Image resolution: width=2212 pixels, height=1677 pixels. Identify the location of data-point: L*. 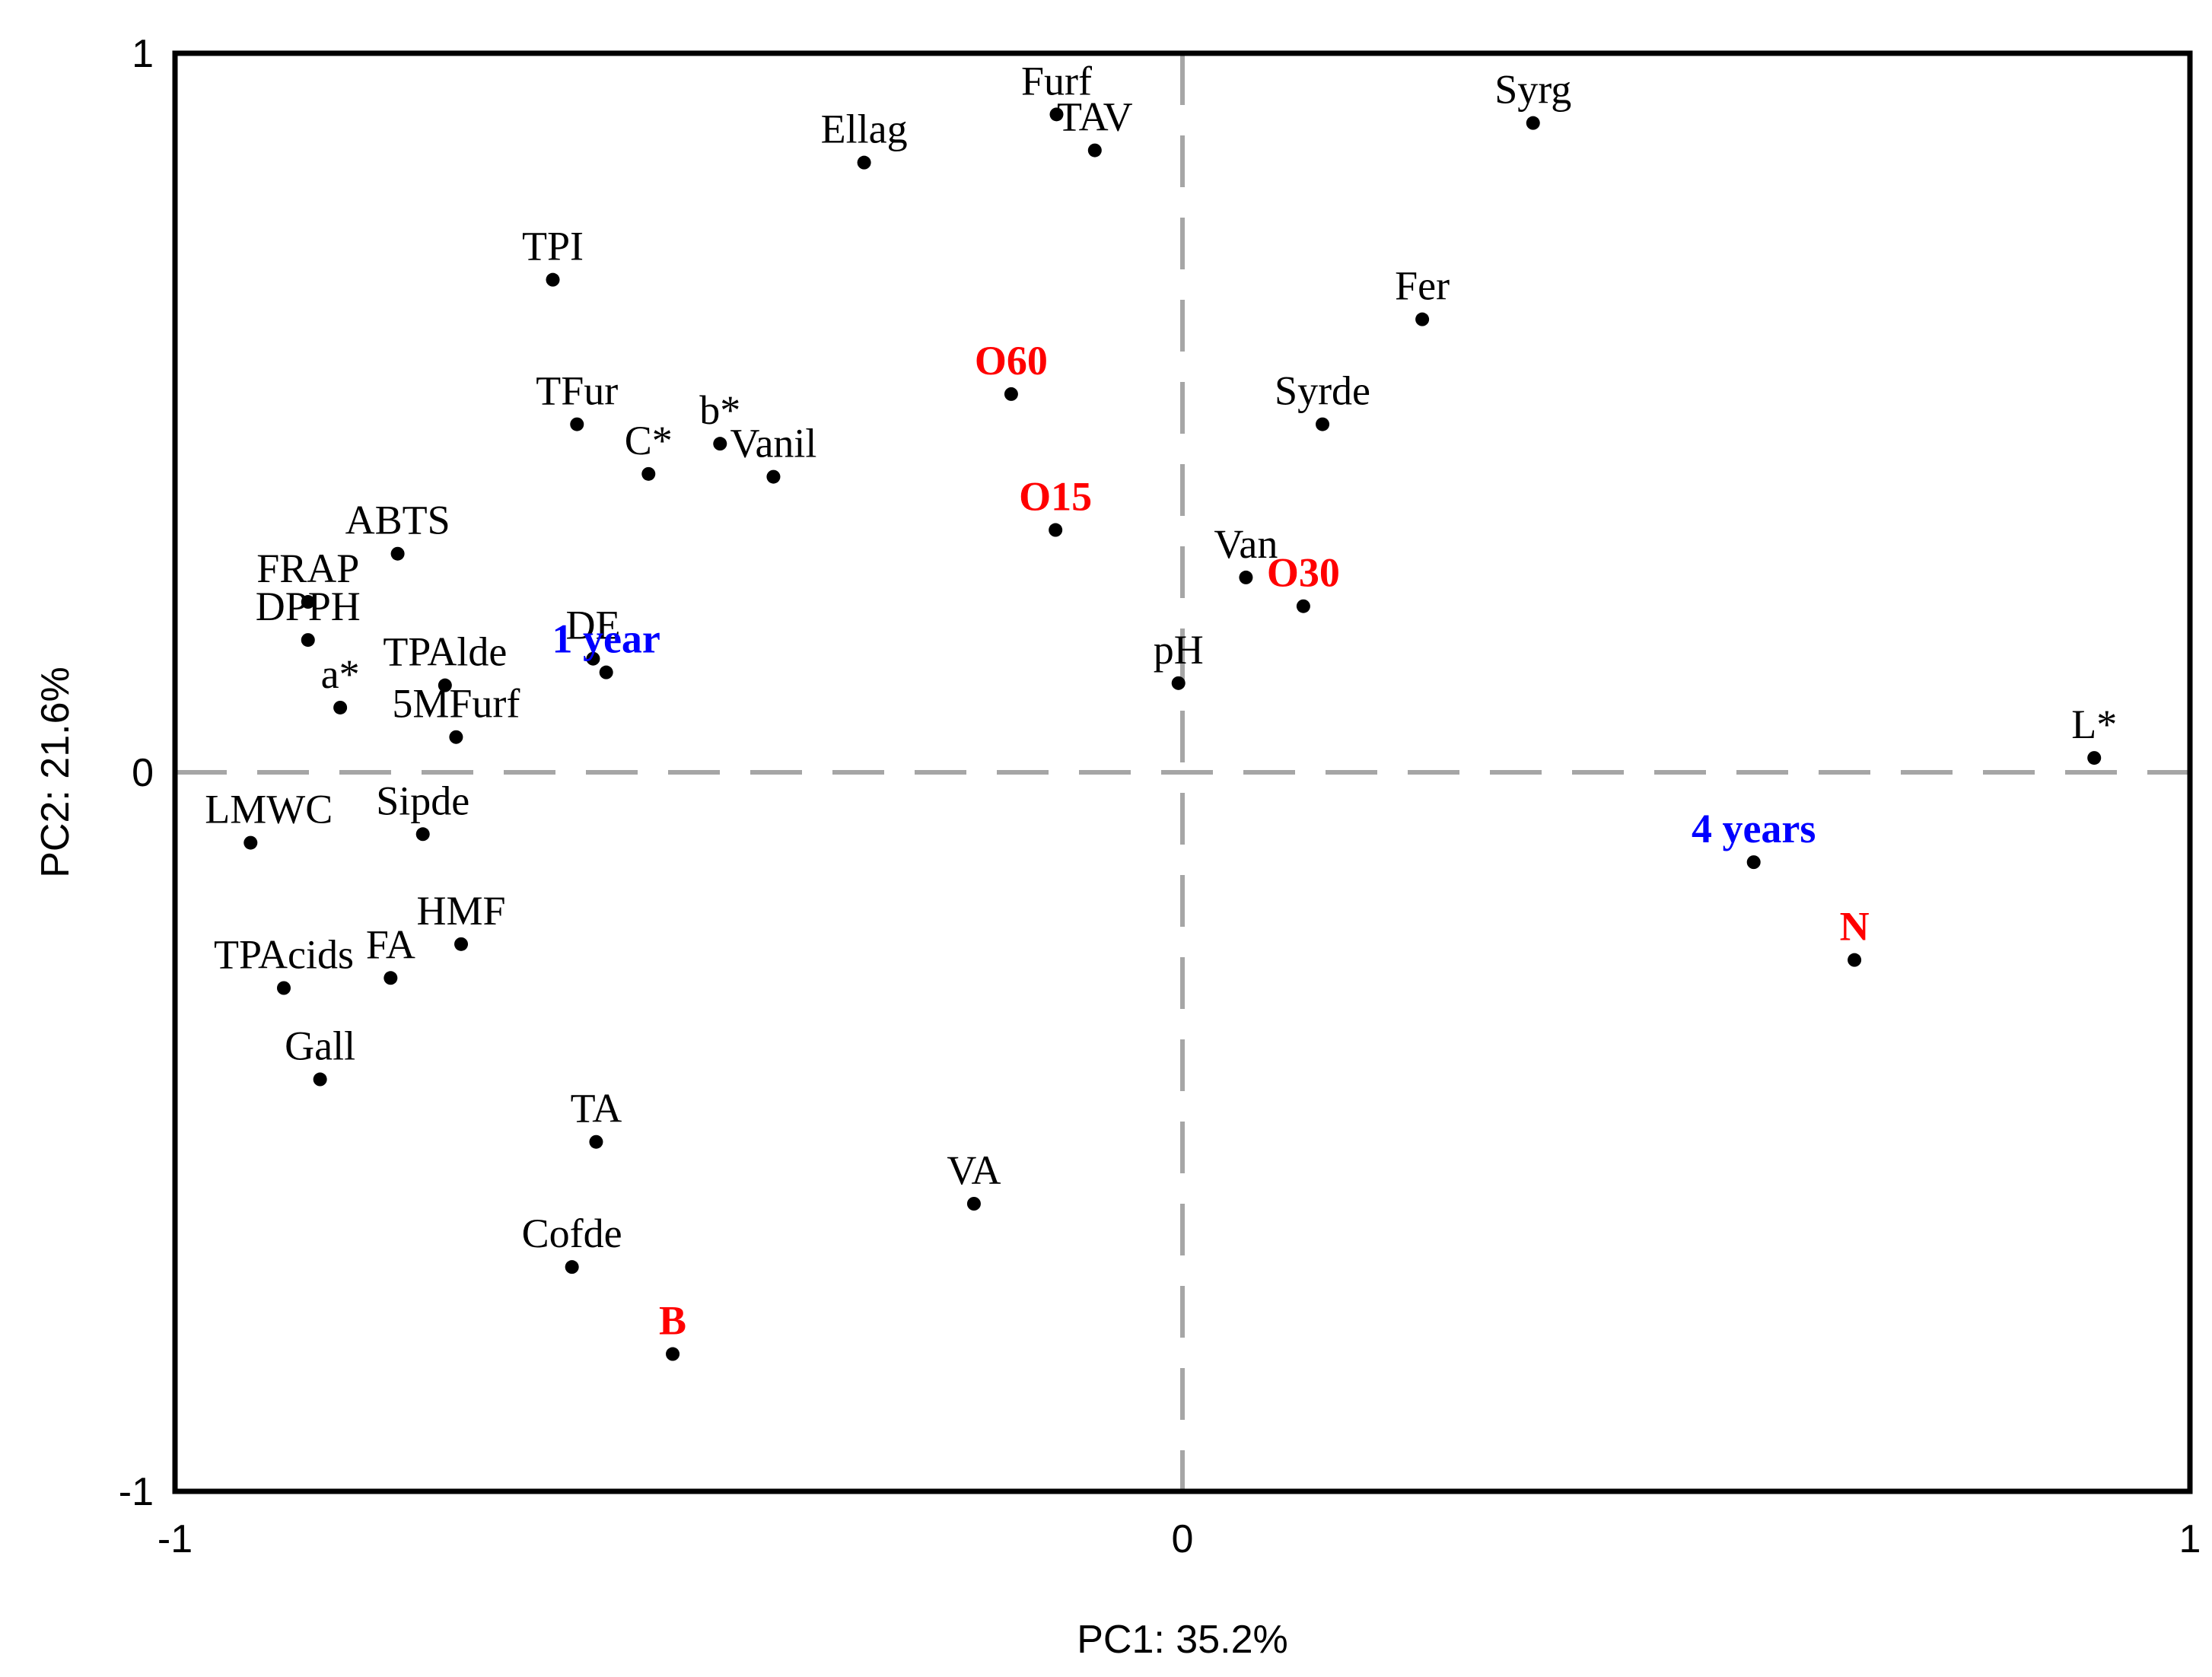
(2094, 733).